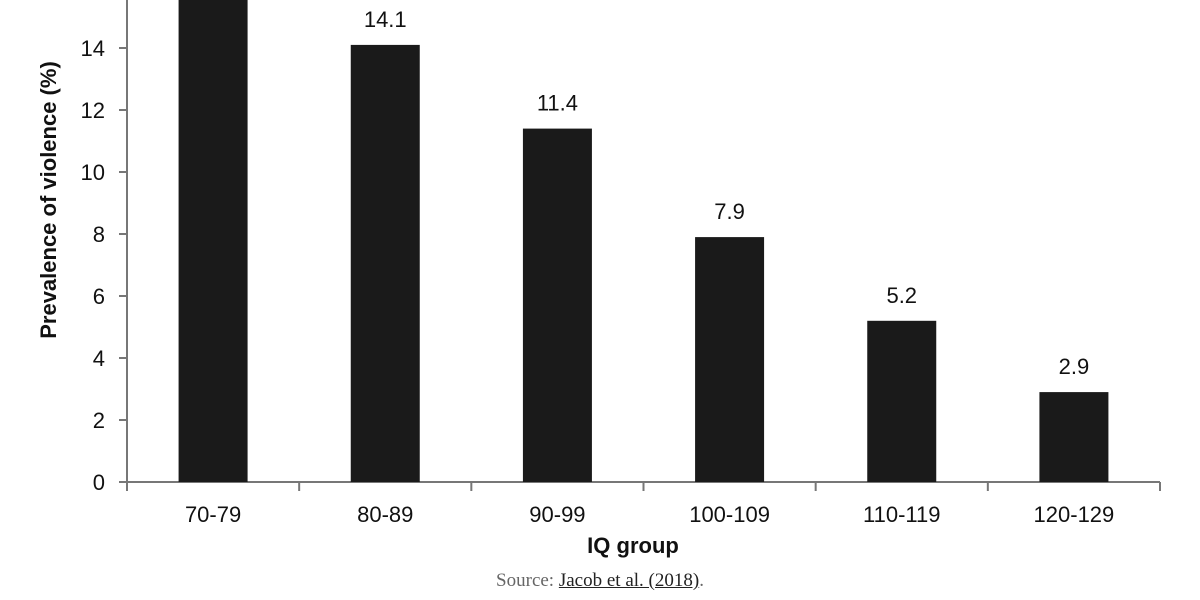  What do you see at coordinates (99, 296) in the screenshot?
I see `y-tick-label: 6` at bounding box center [99, 296].